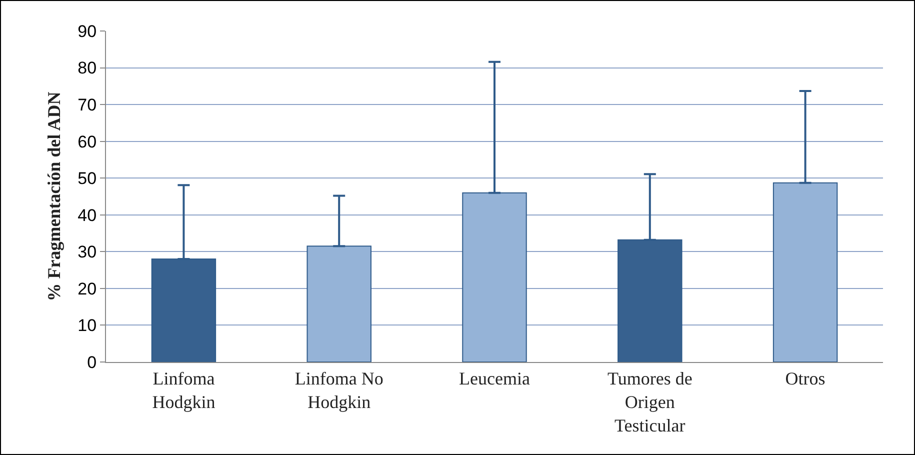 This screenshot has width=915, height=455. I want to click on y-tick-label: 40, so click(87, 215).